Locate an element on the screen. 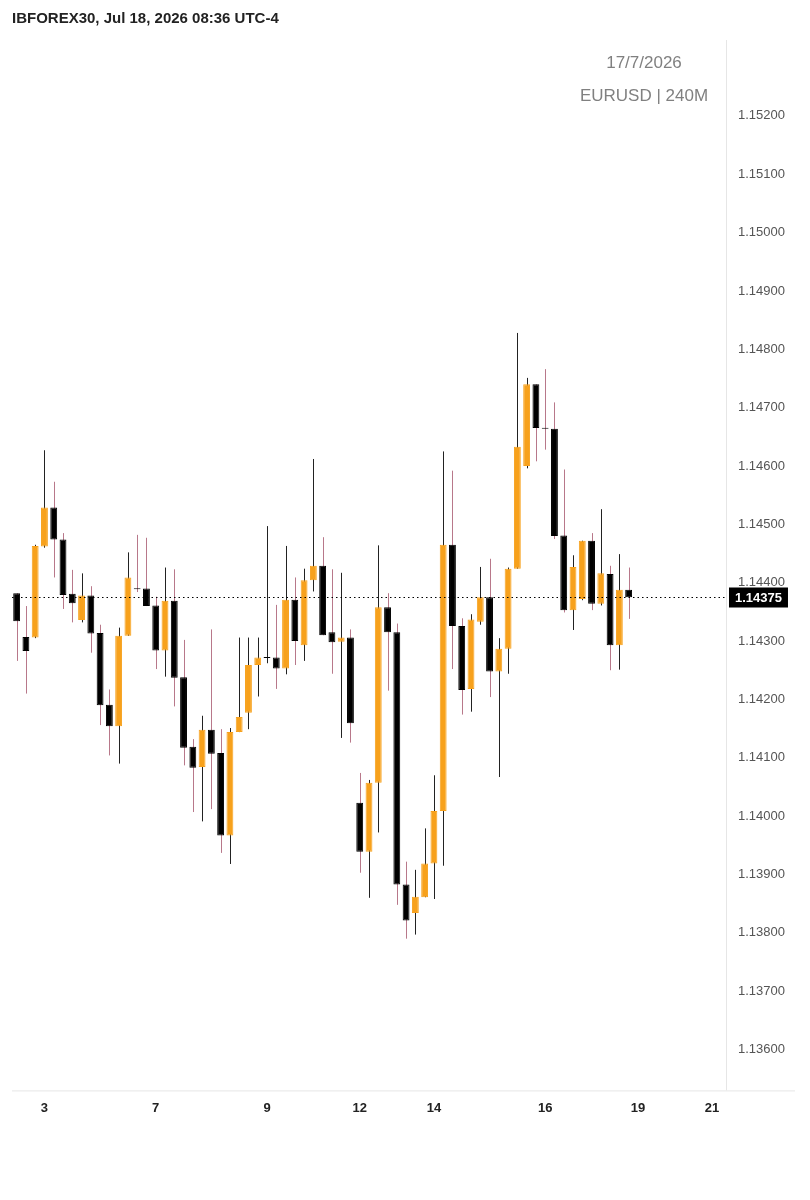 The height and width of the screenshot is (1200, 810). x-tick-label: 7 is located at coordinates (156, 1107).